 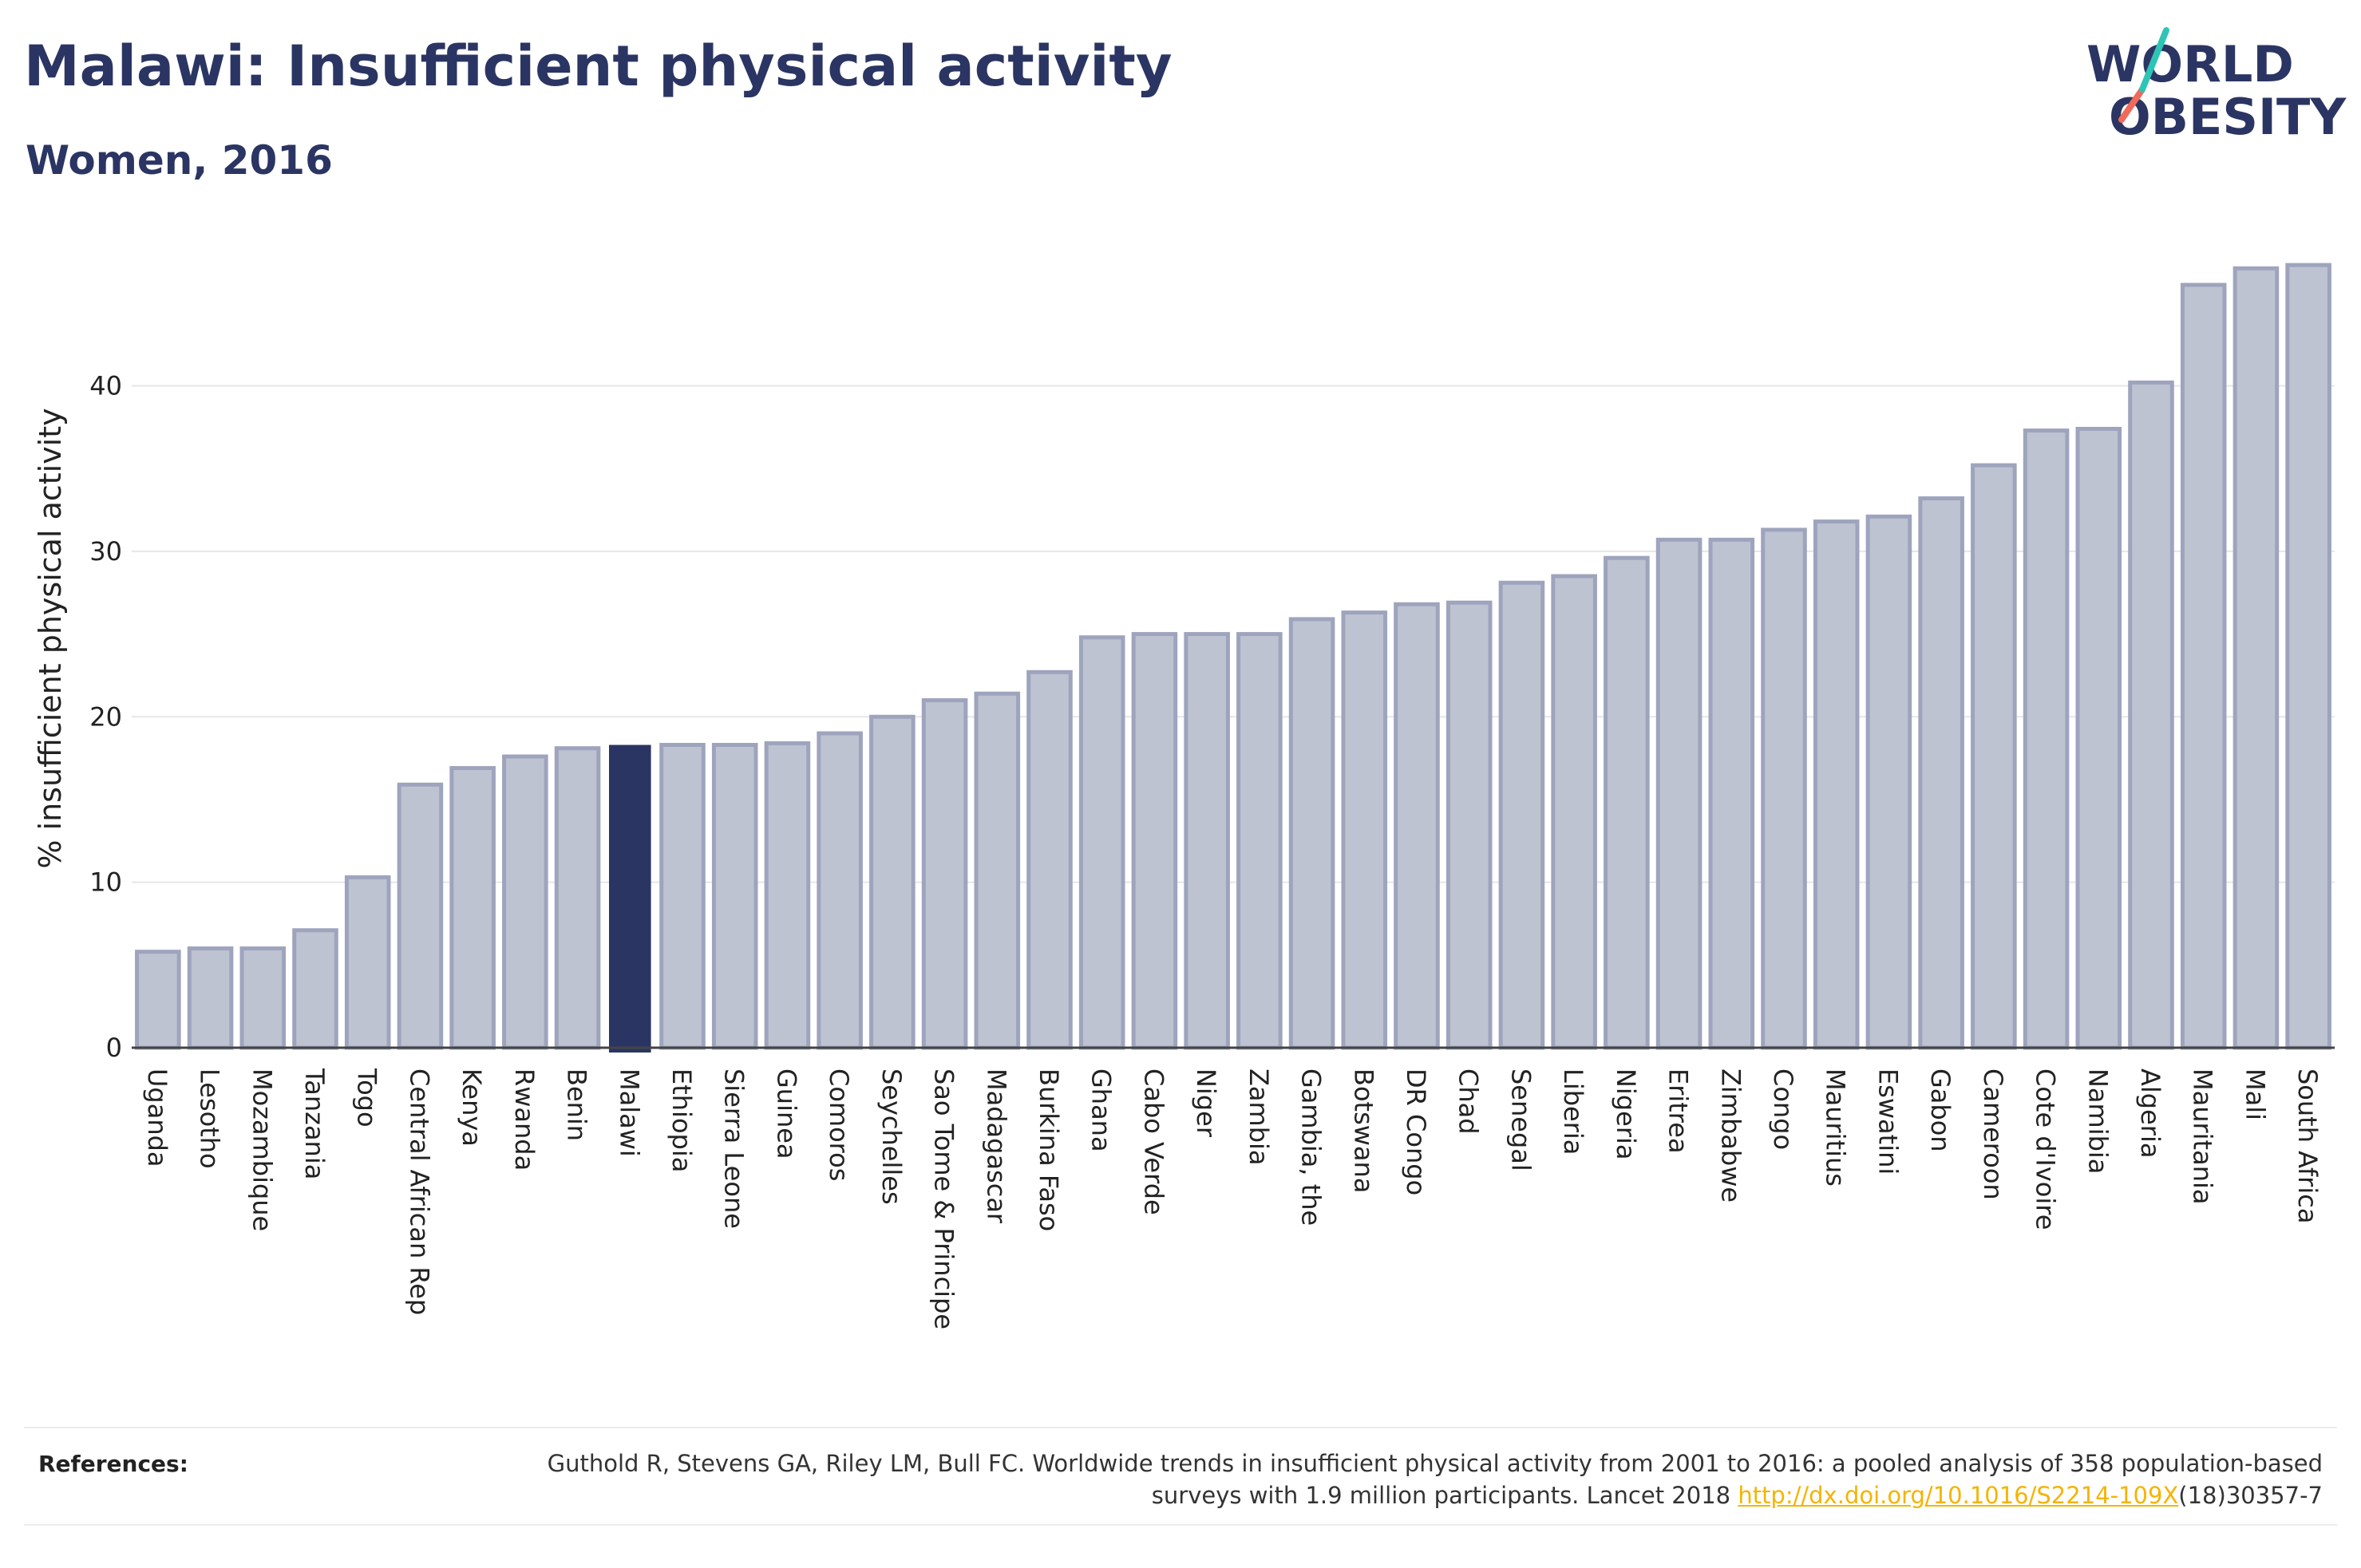 I want to click on x-category-label: DR Congo, so click(x=1416, y=1131).